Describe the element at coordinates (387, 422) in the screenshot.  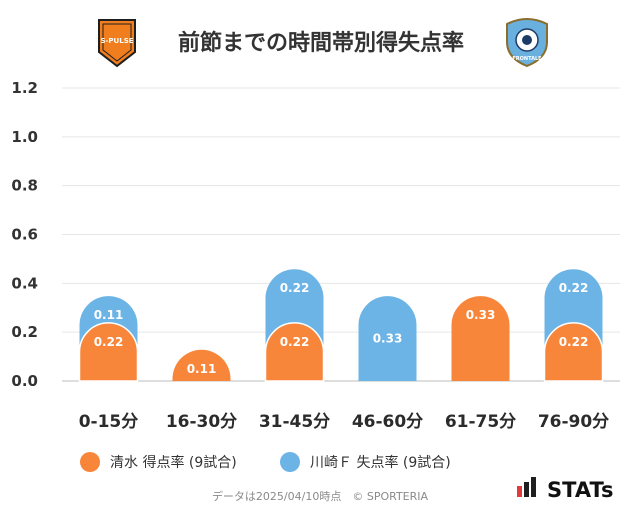
I see `x-tick-label: 46-60分` at that location.